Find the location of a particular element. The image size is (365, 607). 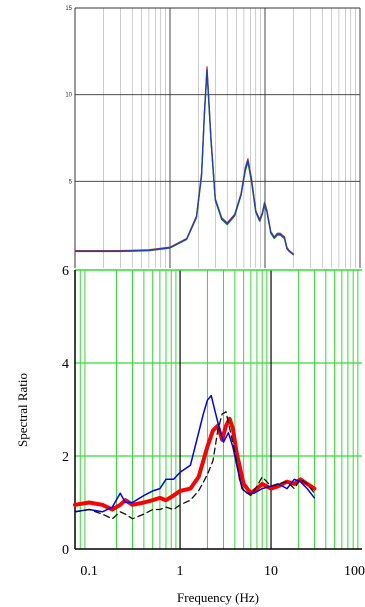

bottom-y-tick-label: 2 is located at coordinates (65, 457).